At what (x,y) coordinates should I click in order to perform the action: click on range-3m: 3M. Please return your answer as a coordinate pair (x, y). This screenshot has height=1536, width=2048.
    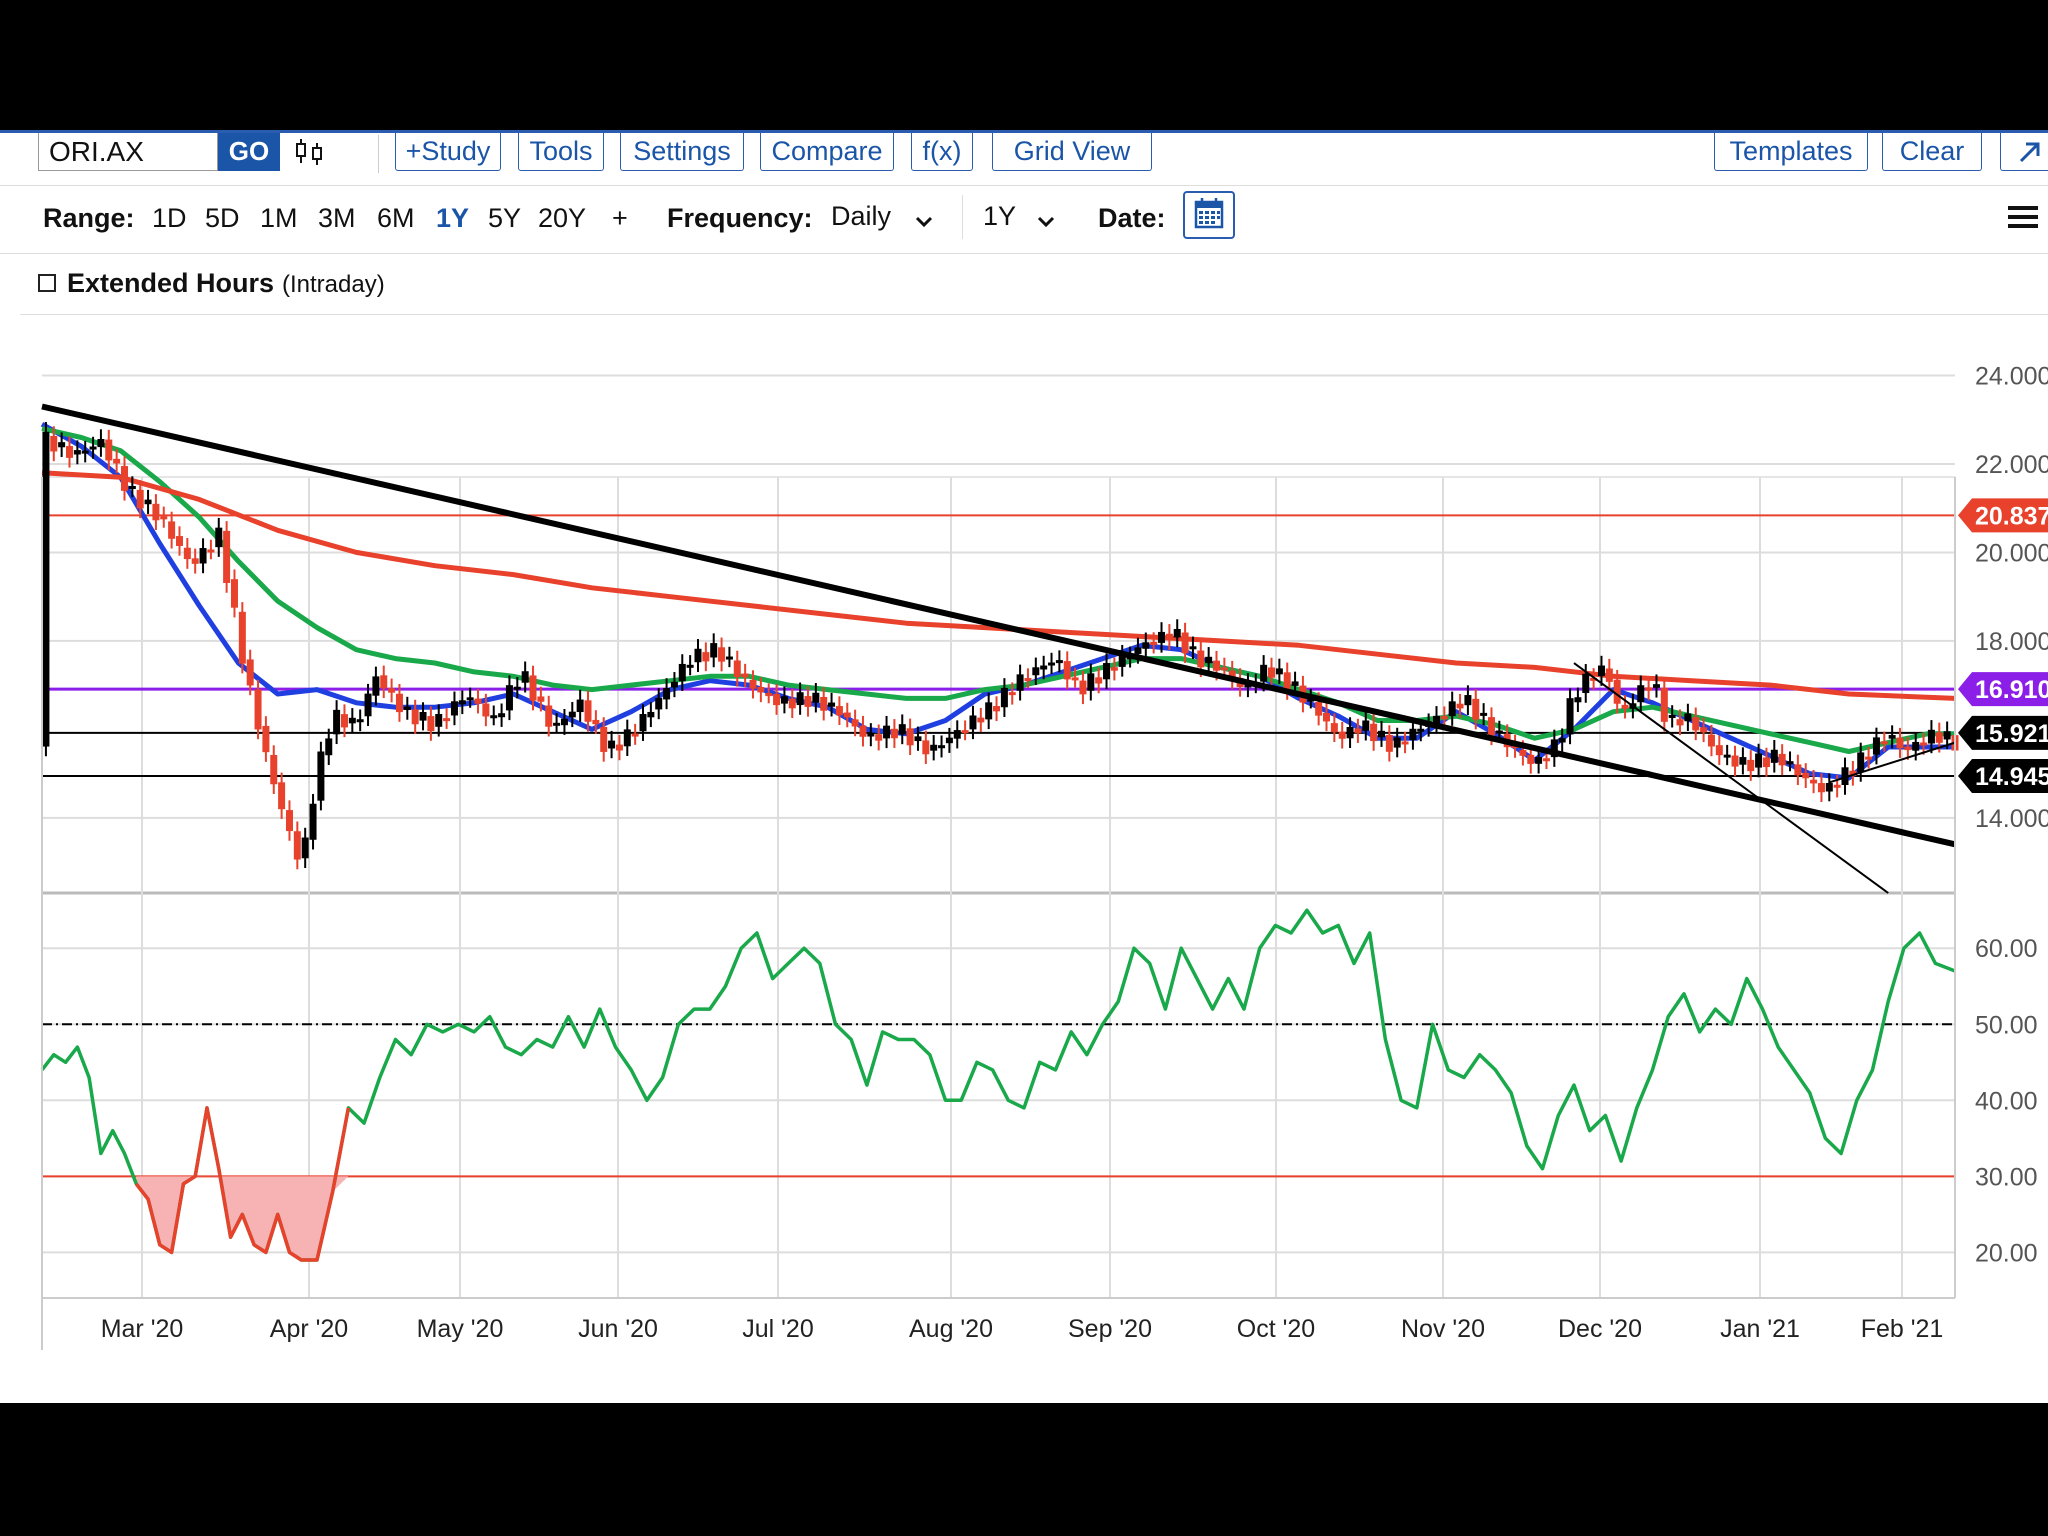
    Looking at the image, I should click on (337, 218).